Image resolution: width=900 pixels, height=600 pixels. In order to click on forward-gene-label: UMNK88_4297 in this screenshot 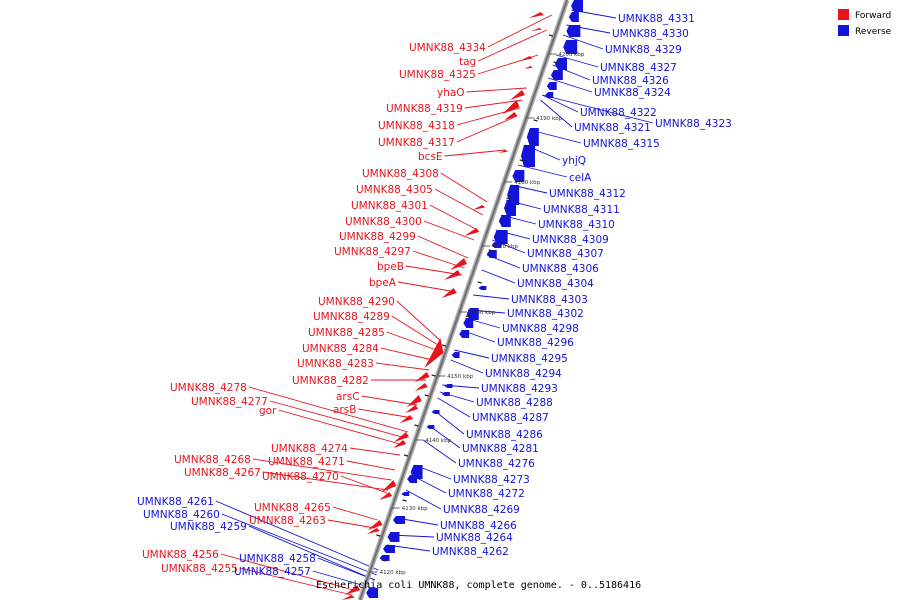, I will do `click(372, 252)`.